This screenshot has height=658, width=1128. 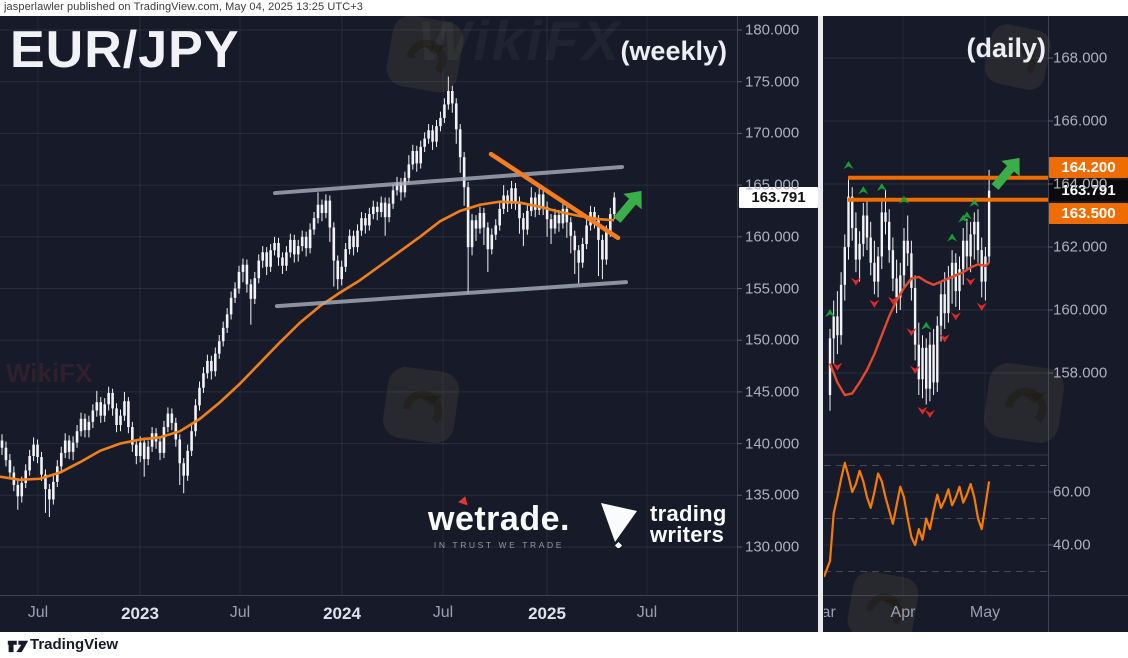 What do you see at coordinates (451, 294) in the screenshot?
I see `channel-lower-line` at bounding box center [451, 294].